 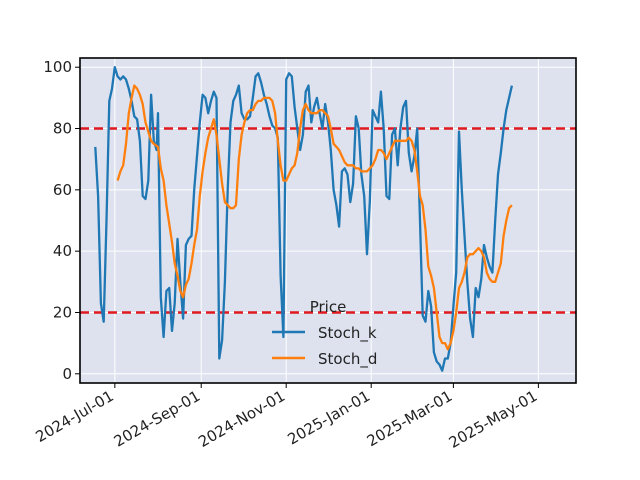 What do you see at coordinates (62, 251) in the screenshot?
I see `y-tick-label: 40` at bounding box center [62, 251].